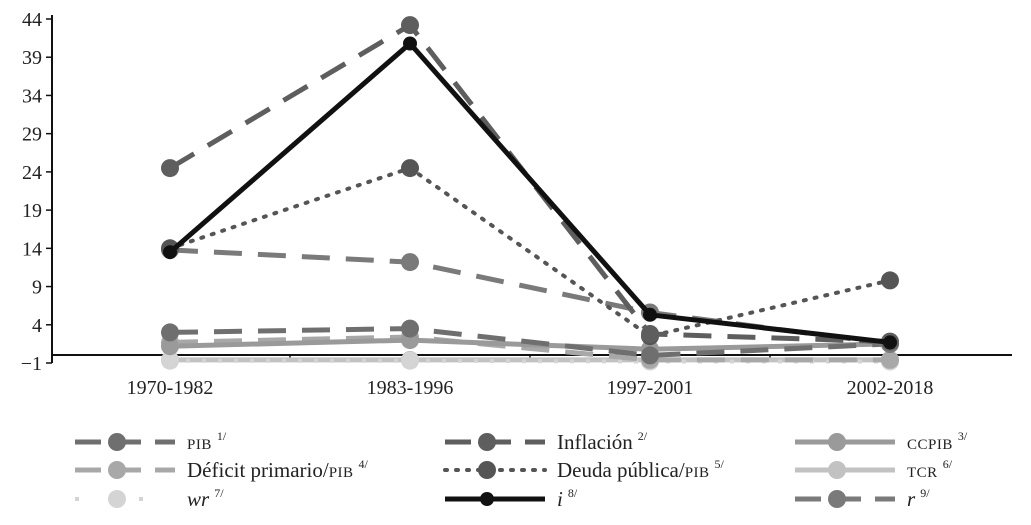 This screenshot has width=1031, height=525. I want to click on y-tick-label: 4, so click(37, 326).